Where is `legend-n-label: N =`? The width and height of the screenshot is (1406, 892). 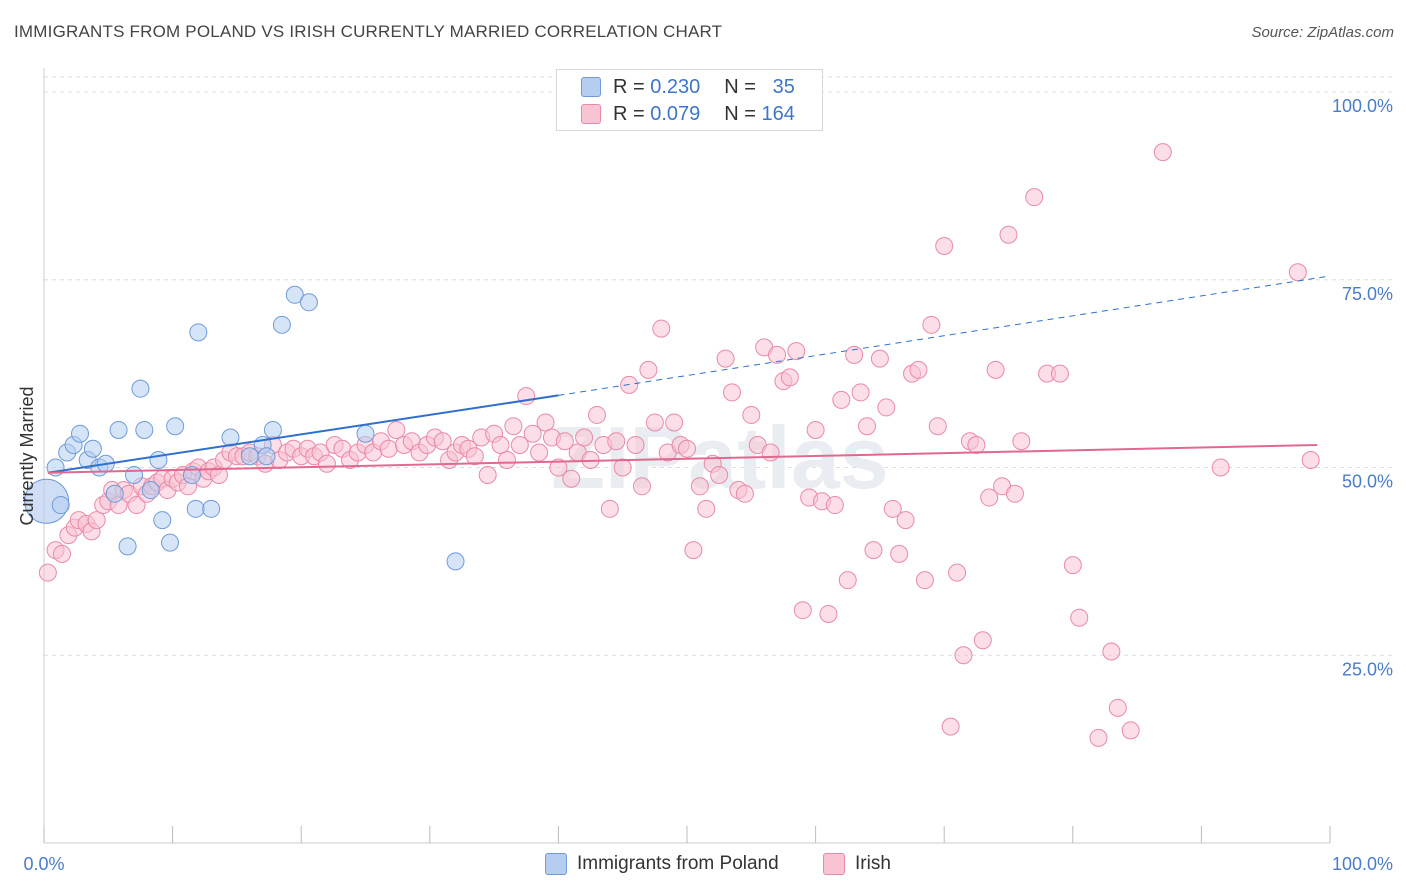
legend-n-label: N = is located at coordinates (740, 113).